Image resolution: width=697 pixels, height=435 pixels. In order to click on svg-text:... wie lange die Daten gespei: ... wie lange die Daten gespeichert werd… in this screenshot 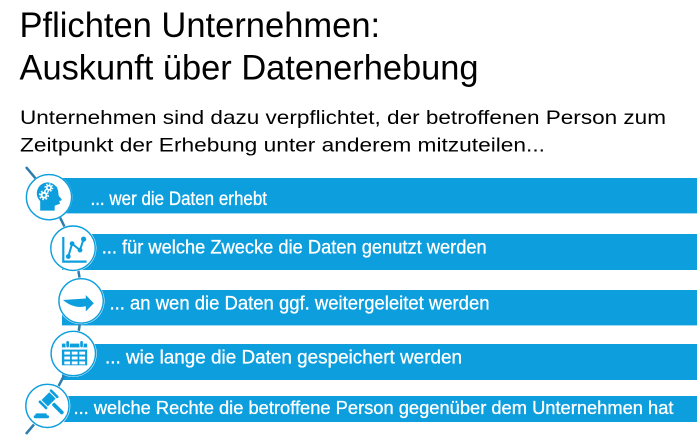, I will do `click(283, 357)`.